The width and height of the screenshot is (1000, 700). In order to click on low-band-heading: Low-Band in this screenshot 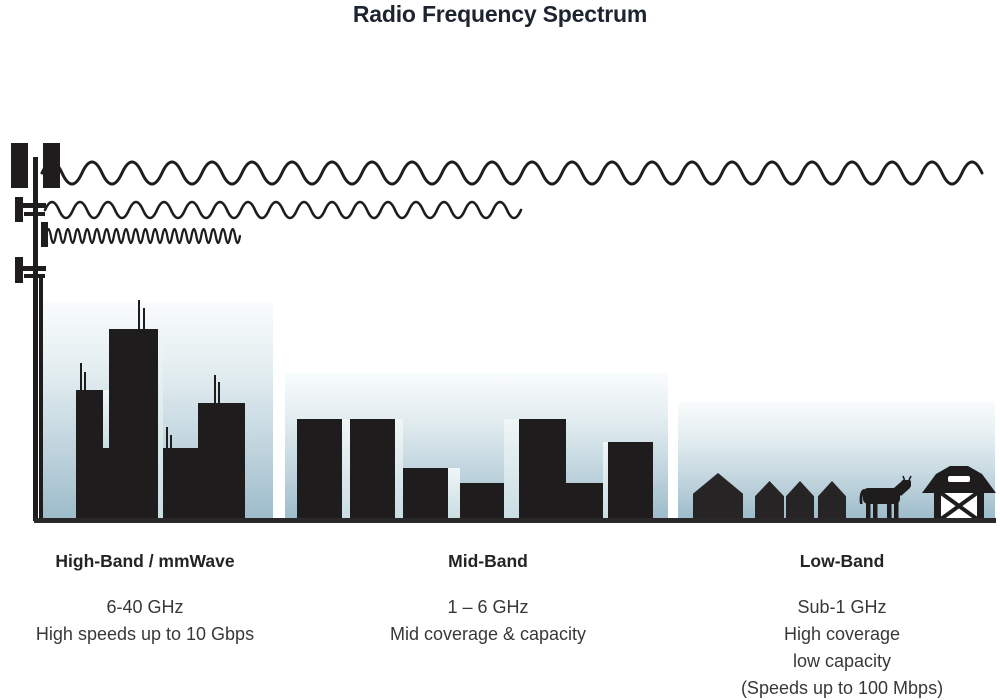, I will do `click(842, 561)`.